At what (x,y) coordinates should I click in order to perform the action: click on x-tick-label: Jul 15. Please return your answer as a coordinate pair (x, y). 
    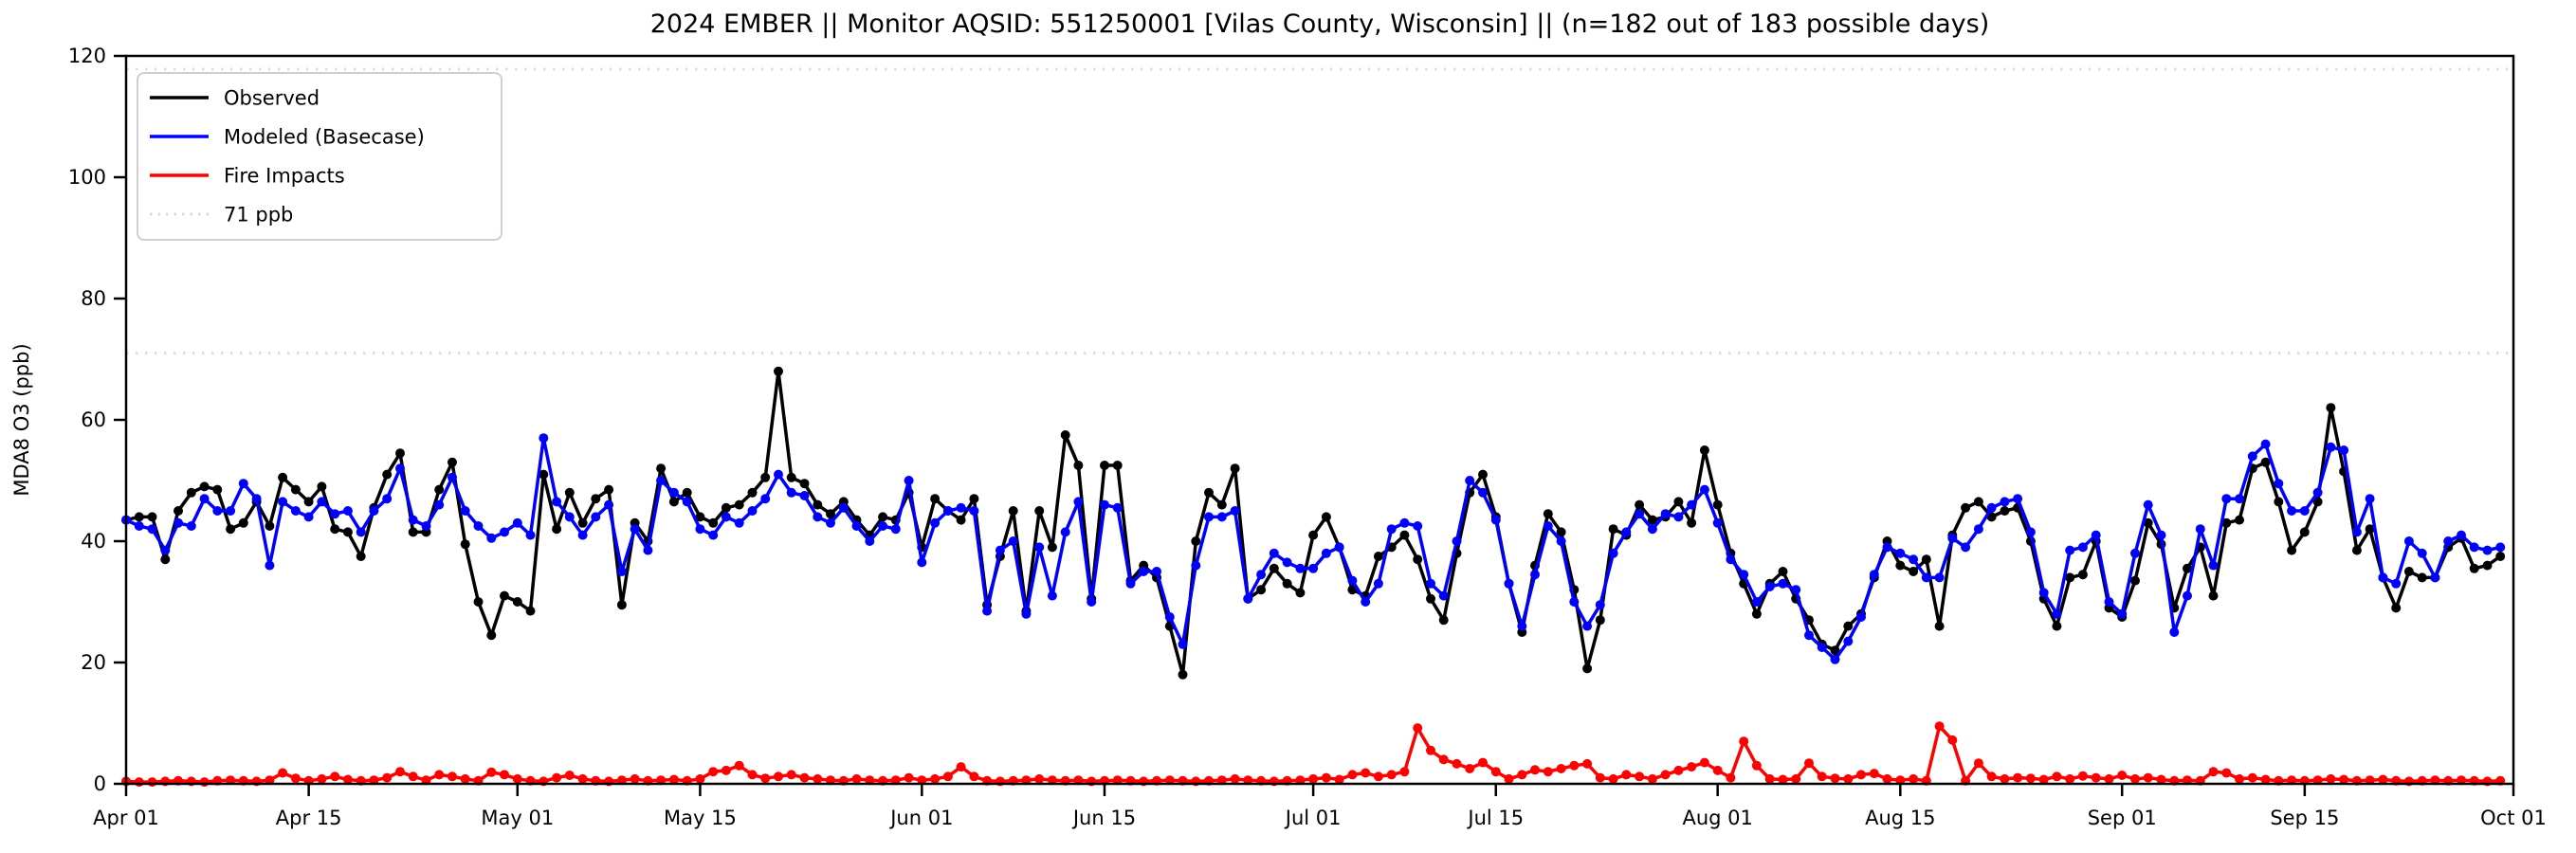
    Looking at the image, I should click on (1495, 818).